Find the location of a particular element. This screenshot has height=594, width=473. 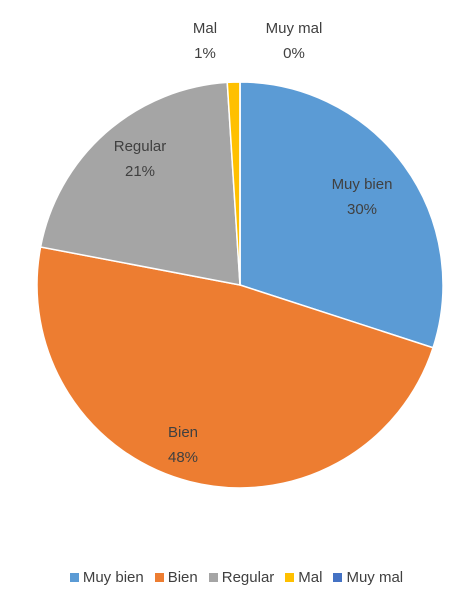

legend-label-mal: Mal is located at coordinates (310, 577).